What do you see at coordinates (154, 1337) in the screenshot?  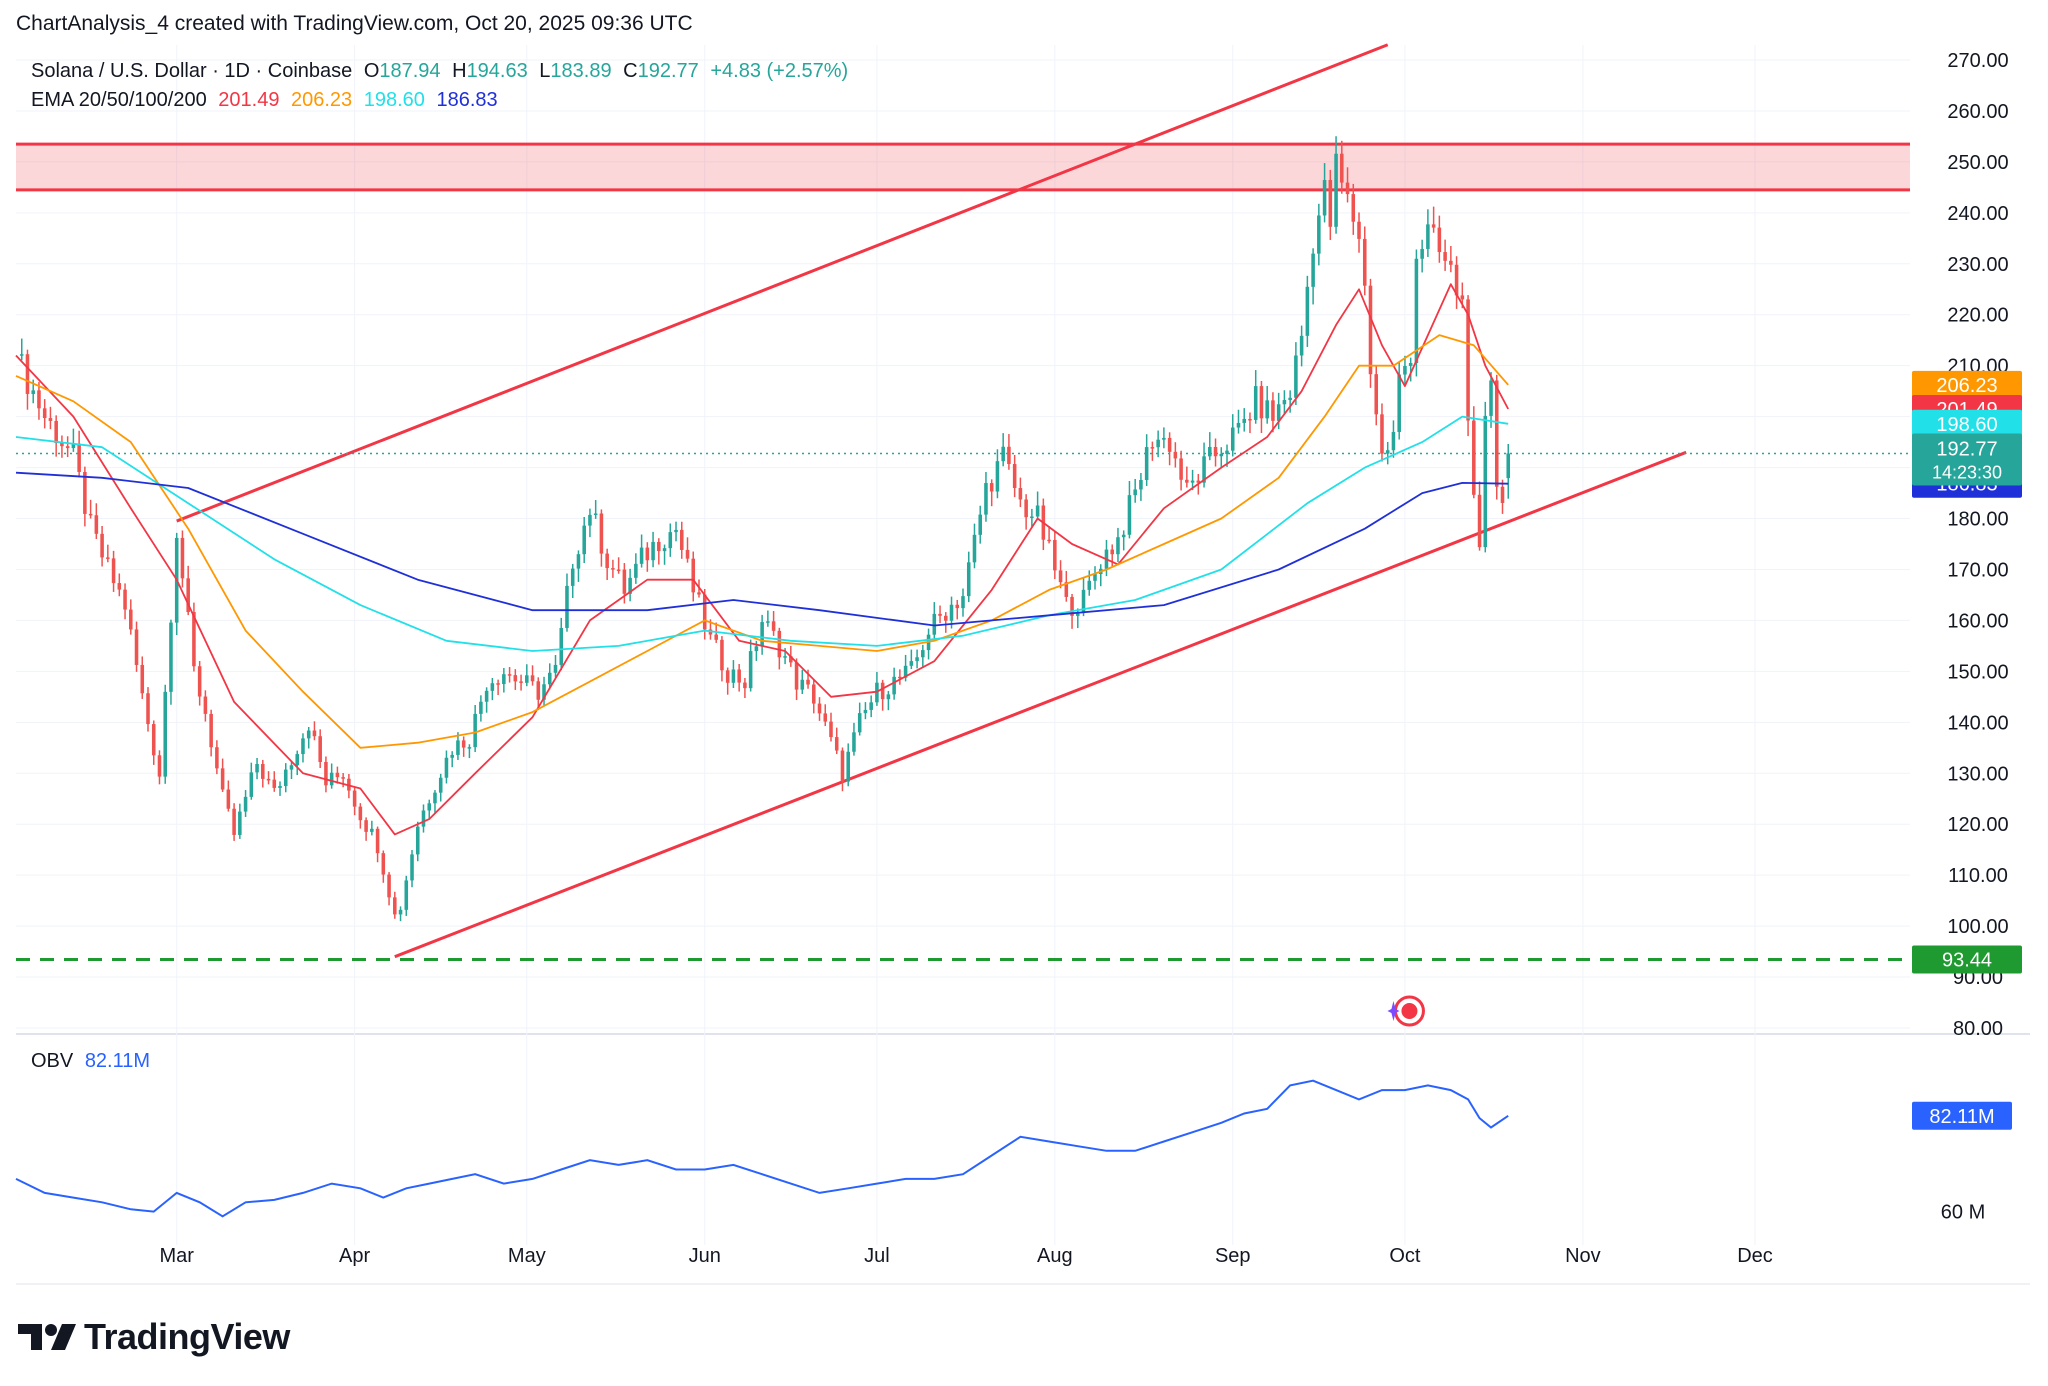 I see `tradingview-logo: TradingView` at bounding box center [154, 1337].